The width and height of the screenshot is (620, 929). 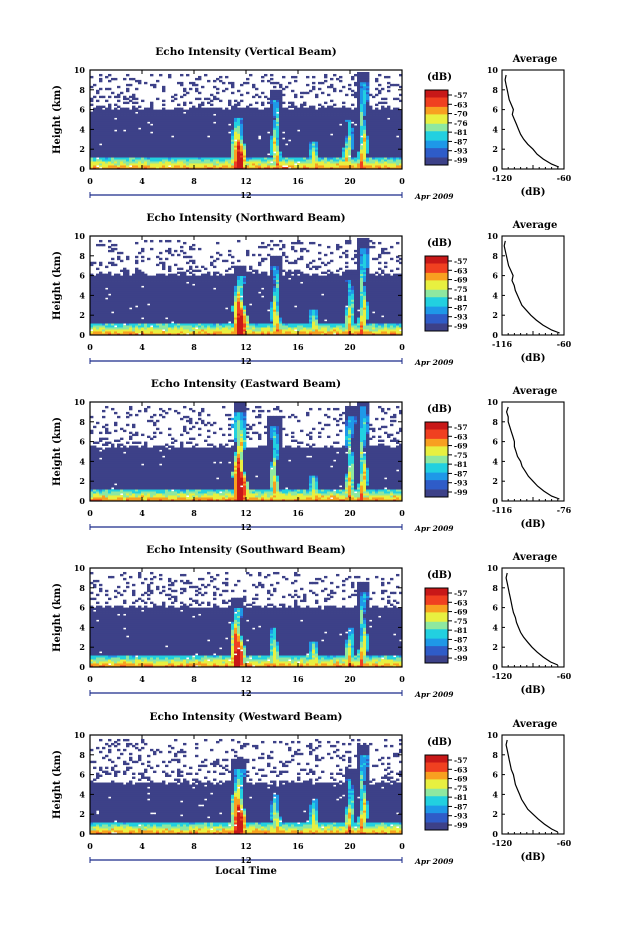 I want to click on x-tick-label: 12, so click(x=245, y=181).